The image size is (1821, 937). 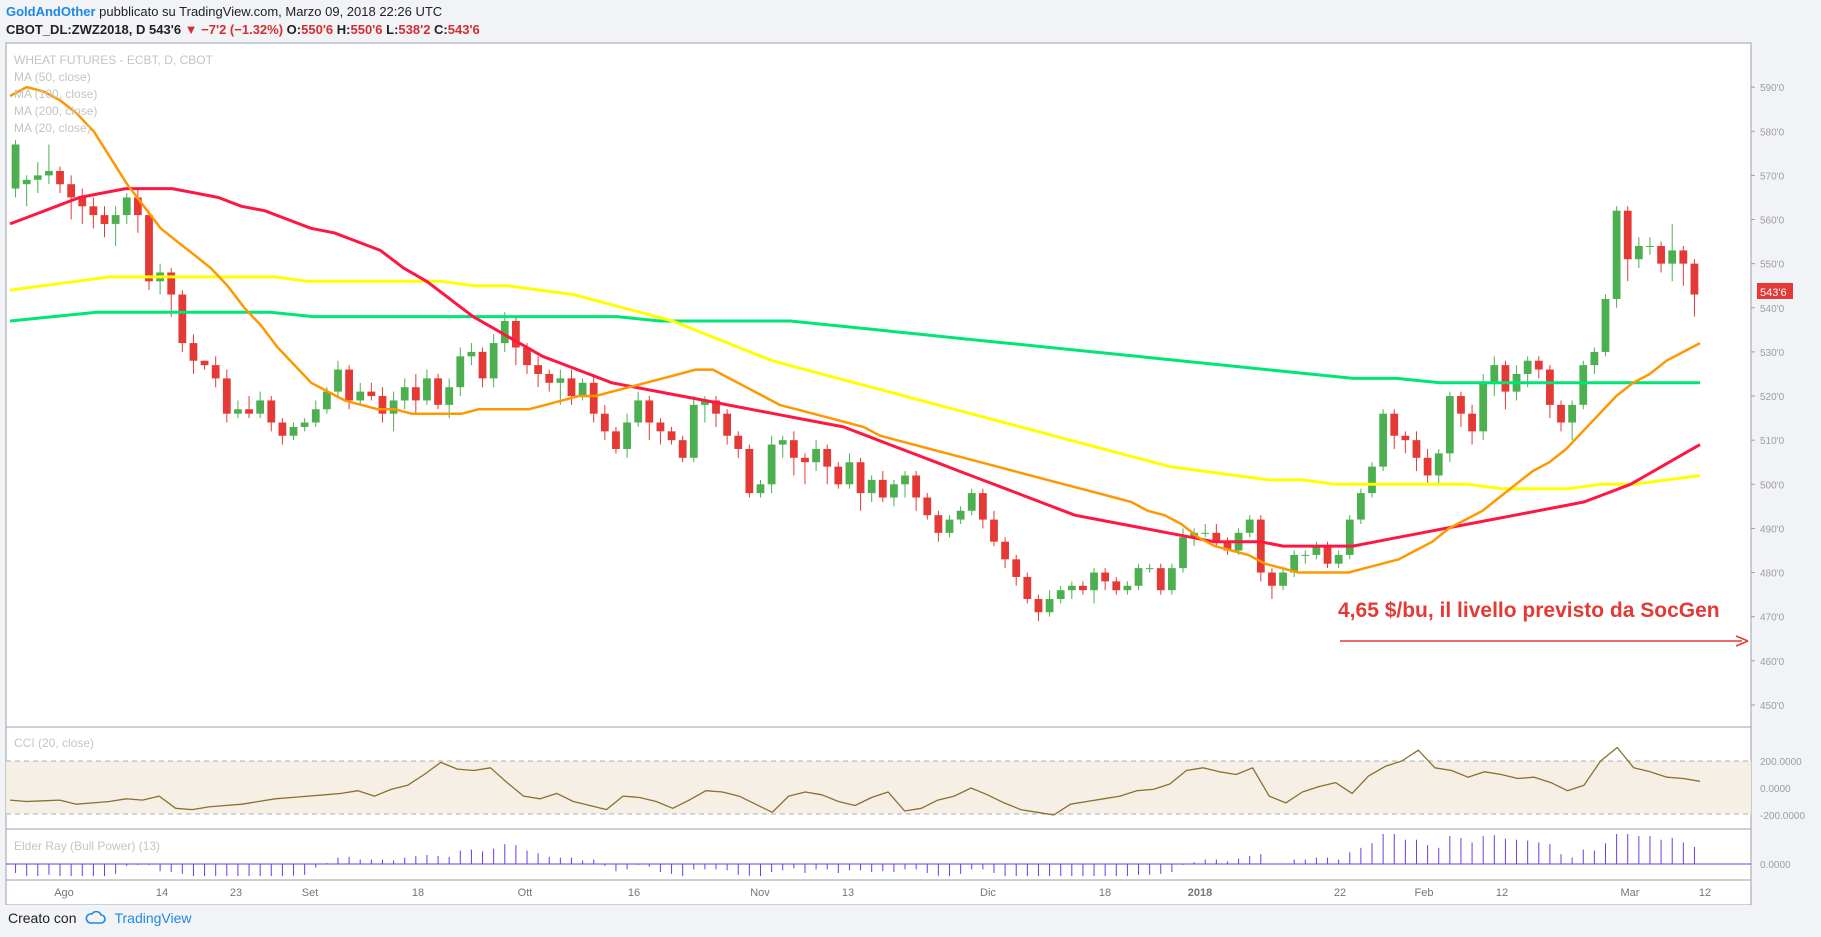 I want to click on symbol-name: CBOT_DL:ZWZ2018, D, so click(x=76, y=29).